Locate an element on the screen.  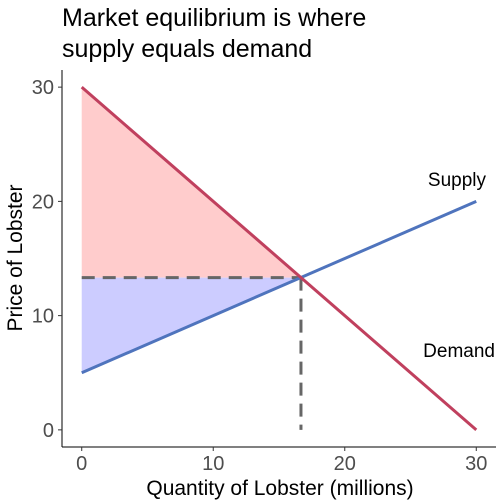
supply-curve-label: Supply is located at coordinates (457, 180).